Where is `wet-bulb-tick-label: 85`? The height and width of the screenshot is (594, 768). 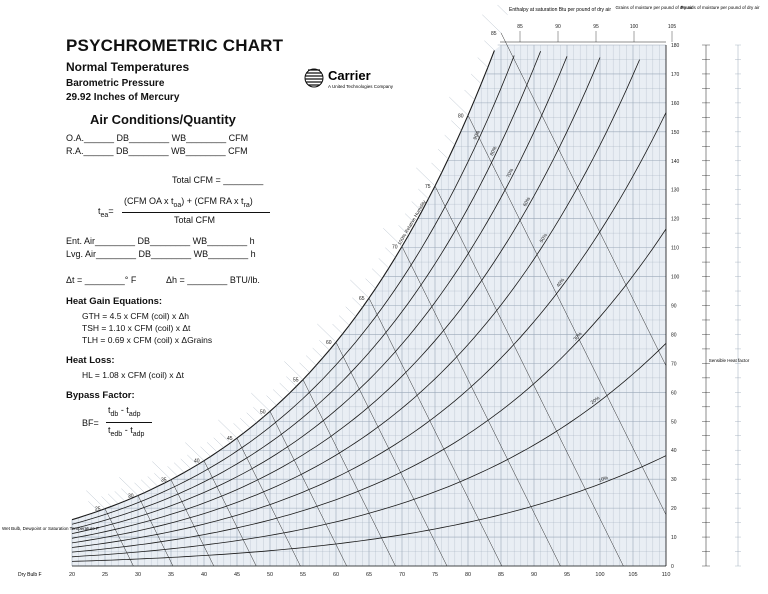 wet-bulb-tick-label: 85 is located at coordinates (494, 34).